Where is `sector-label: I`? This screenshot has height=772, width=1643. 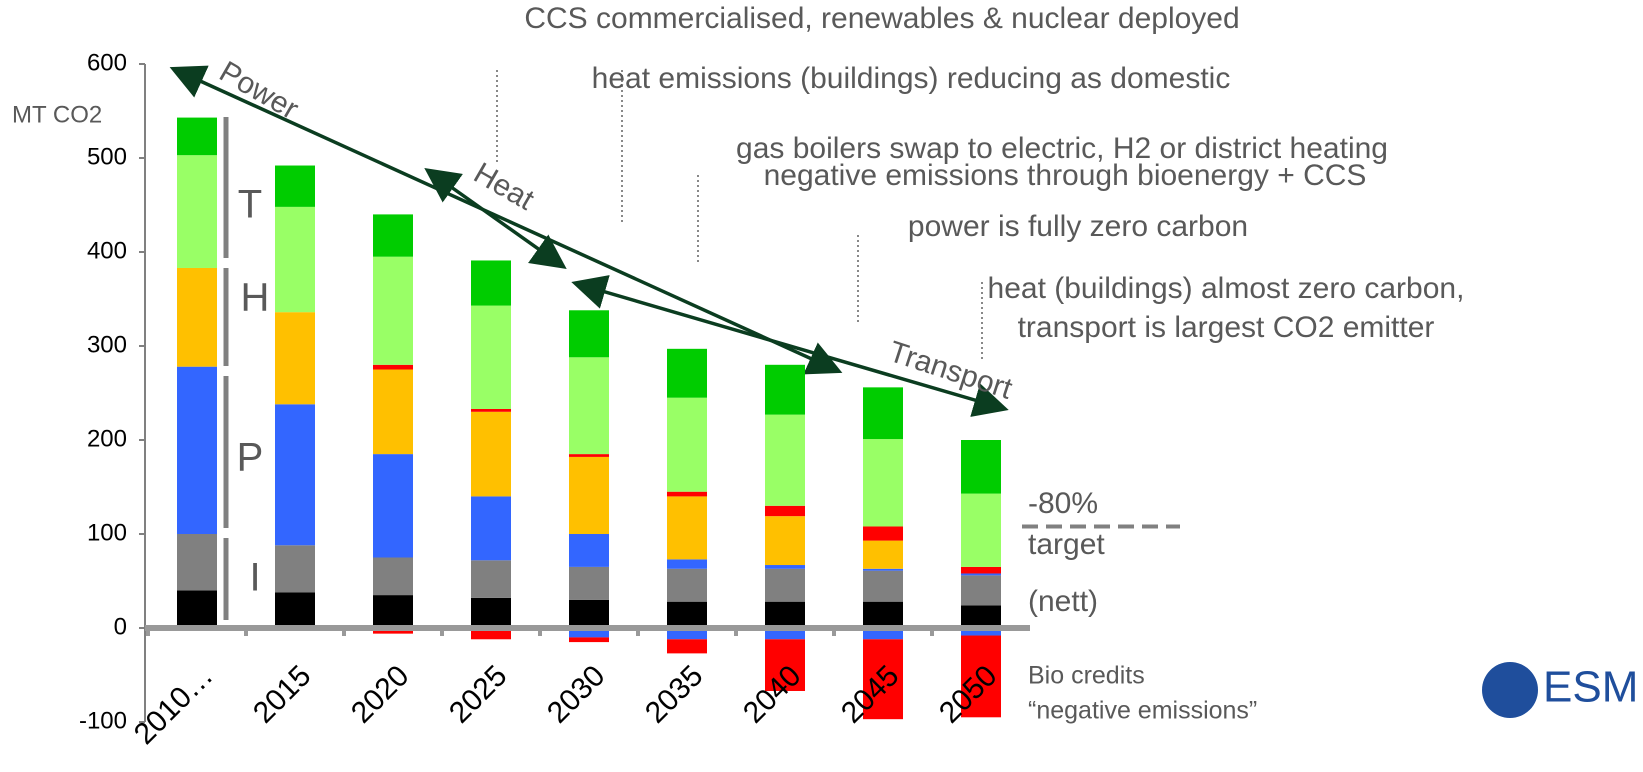 sector-label: I is located at coordinates (254, 578).